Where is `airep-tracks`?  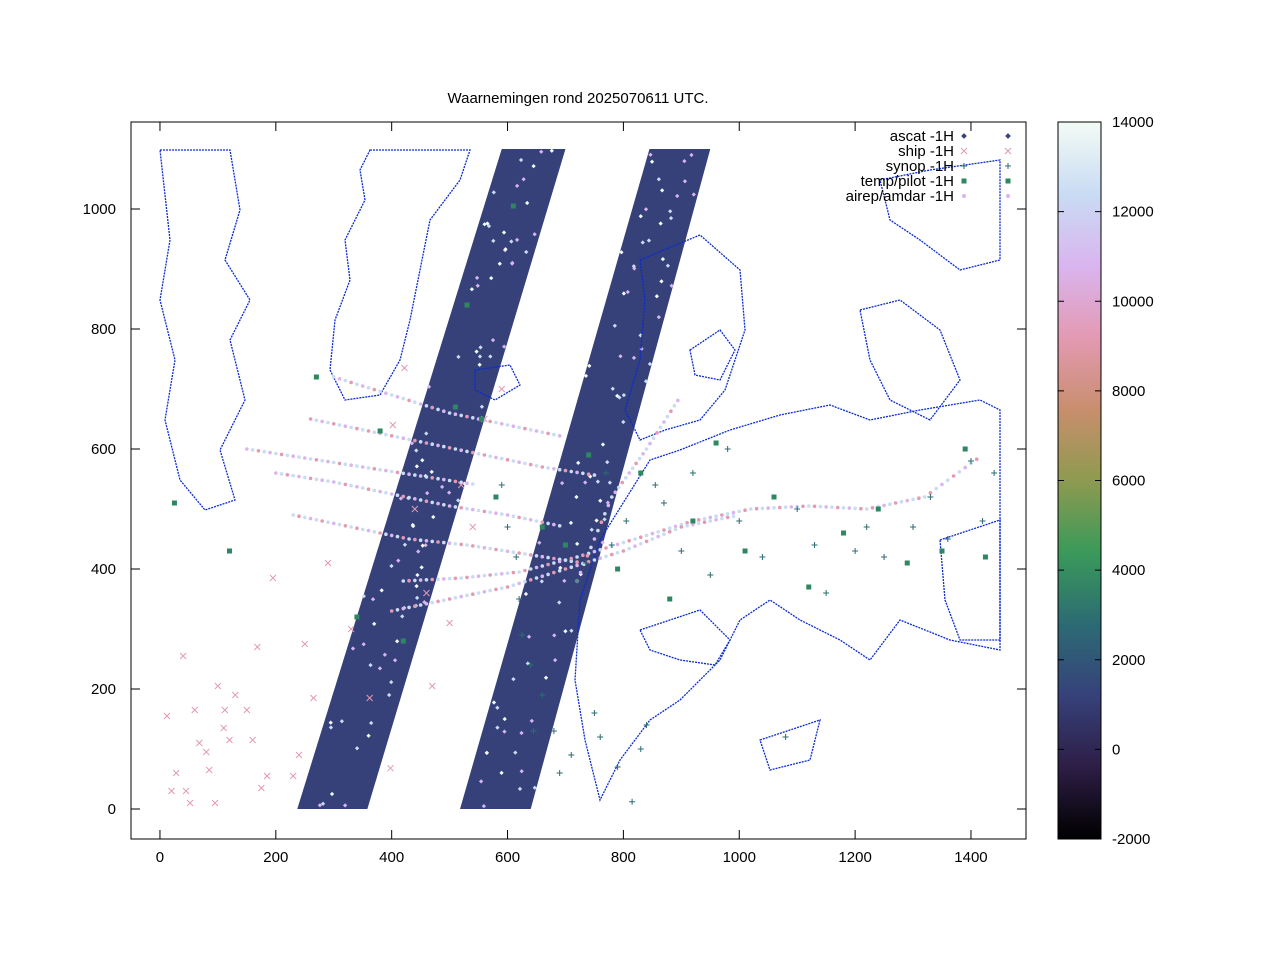
airep-tracks is located at coordinates (612, 494).